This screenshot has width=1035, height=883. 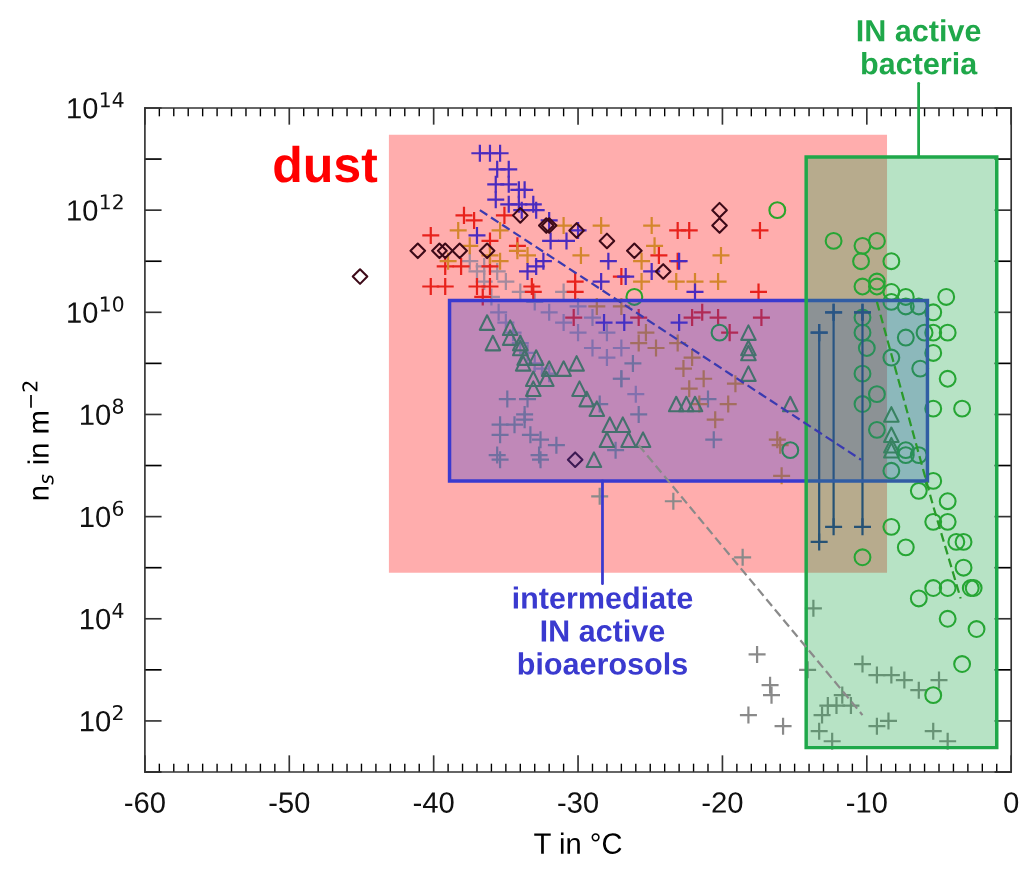 I want to click on y-tick-label: 10$^{12}$, so click(x=95, y=207).